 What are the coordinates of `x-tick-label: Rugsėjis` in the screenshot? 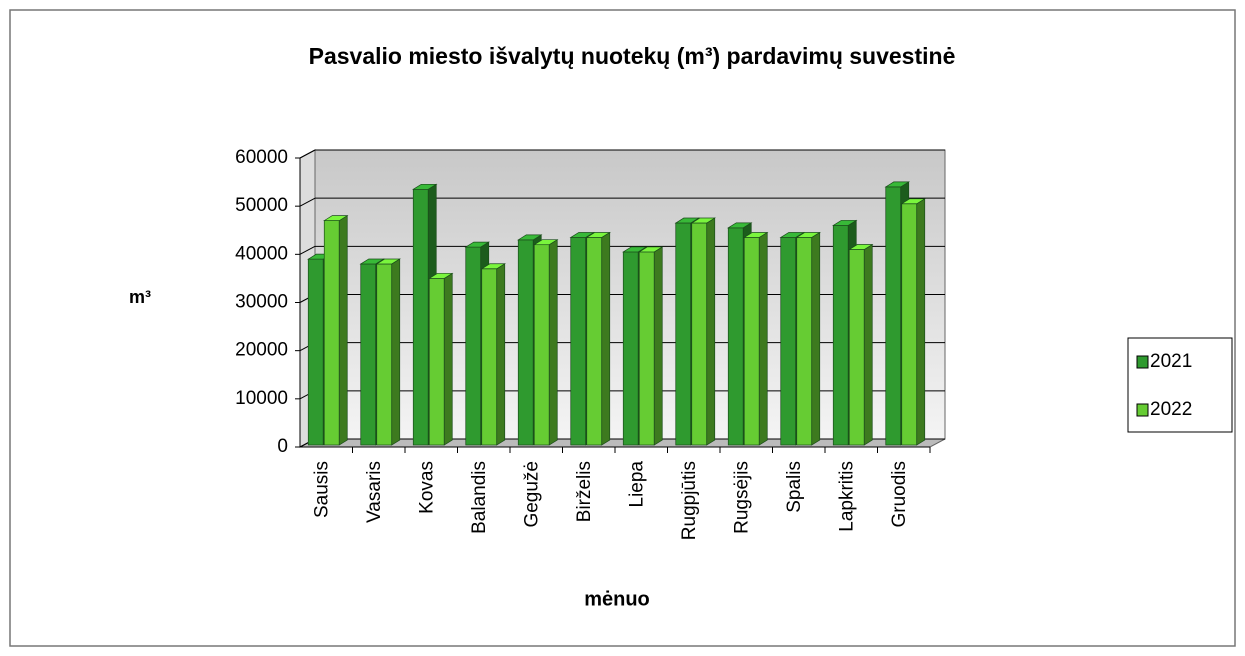 It's located at (741, 497).